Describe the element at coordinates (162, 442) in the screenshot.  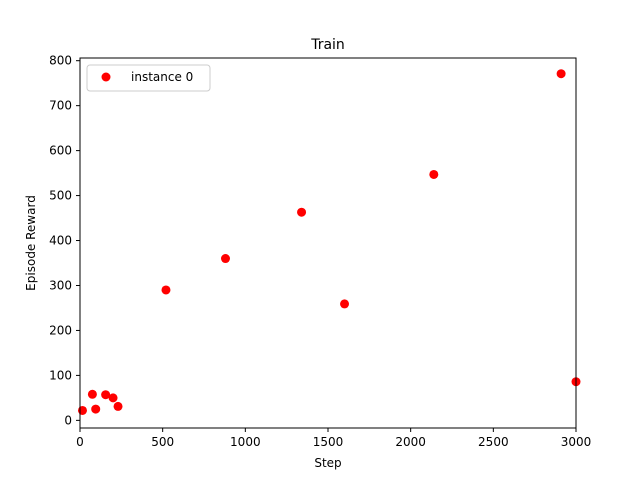
I see `x-tick-label: 500` at that location.